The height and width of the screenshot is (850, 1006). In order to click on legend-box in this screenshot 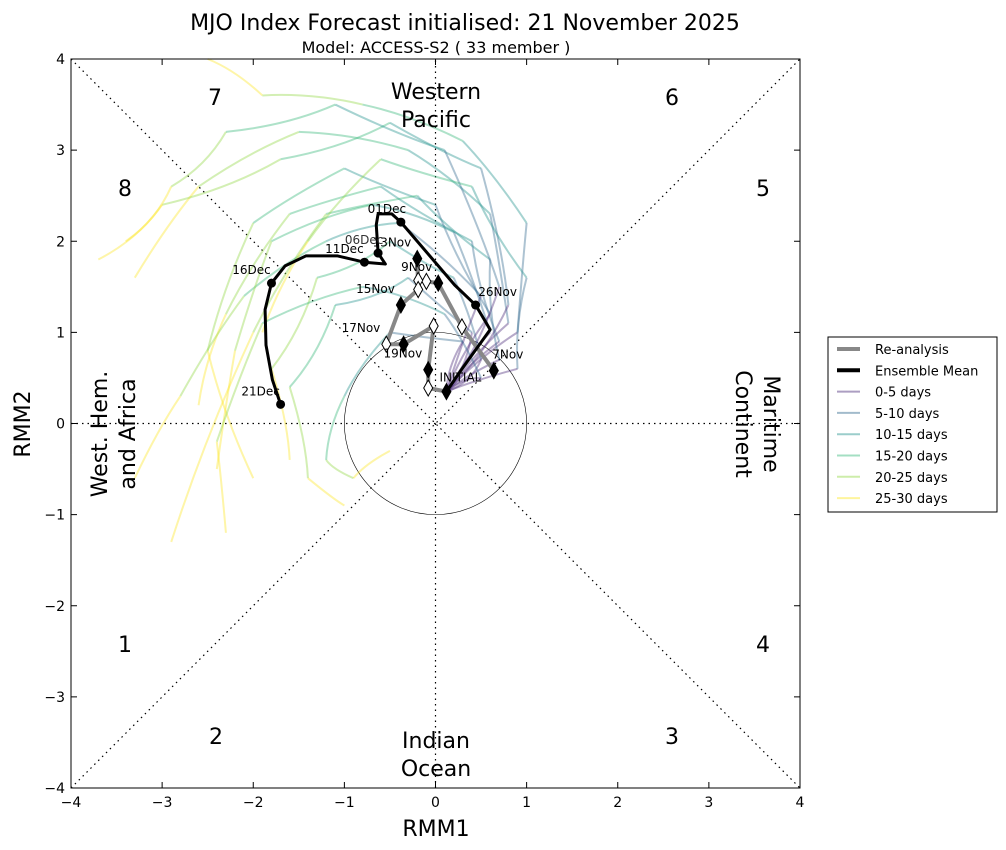, I will do `click(912, 424)`.